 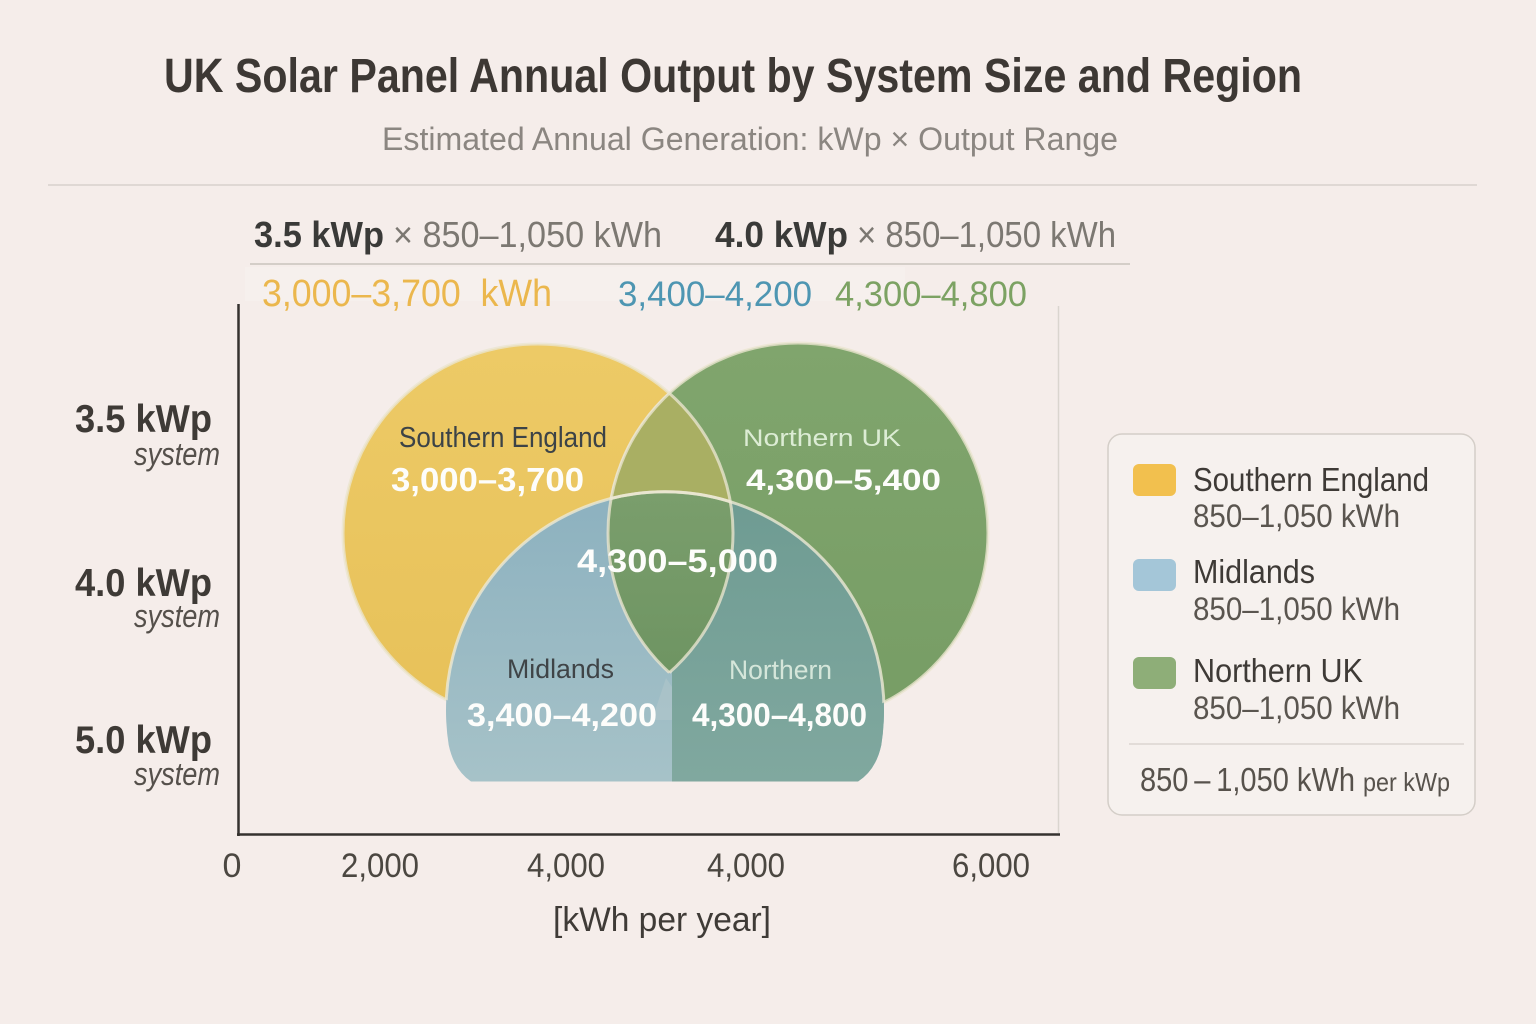 What do you see at coordinates (780, 670) in the screenshot?
I see `svg-text: Northern` at bounding box center [780, 670].